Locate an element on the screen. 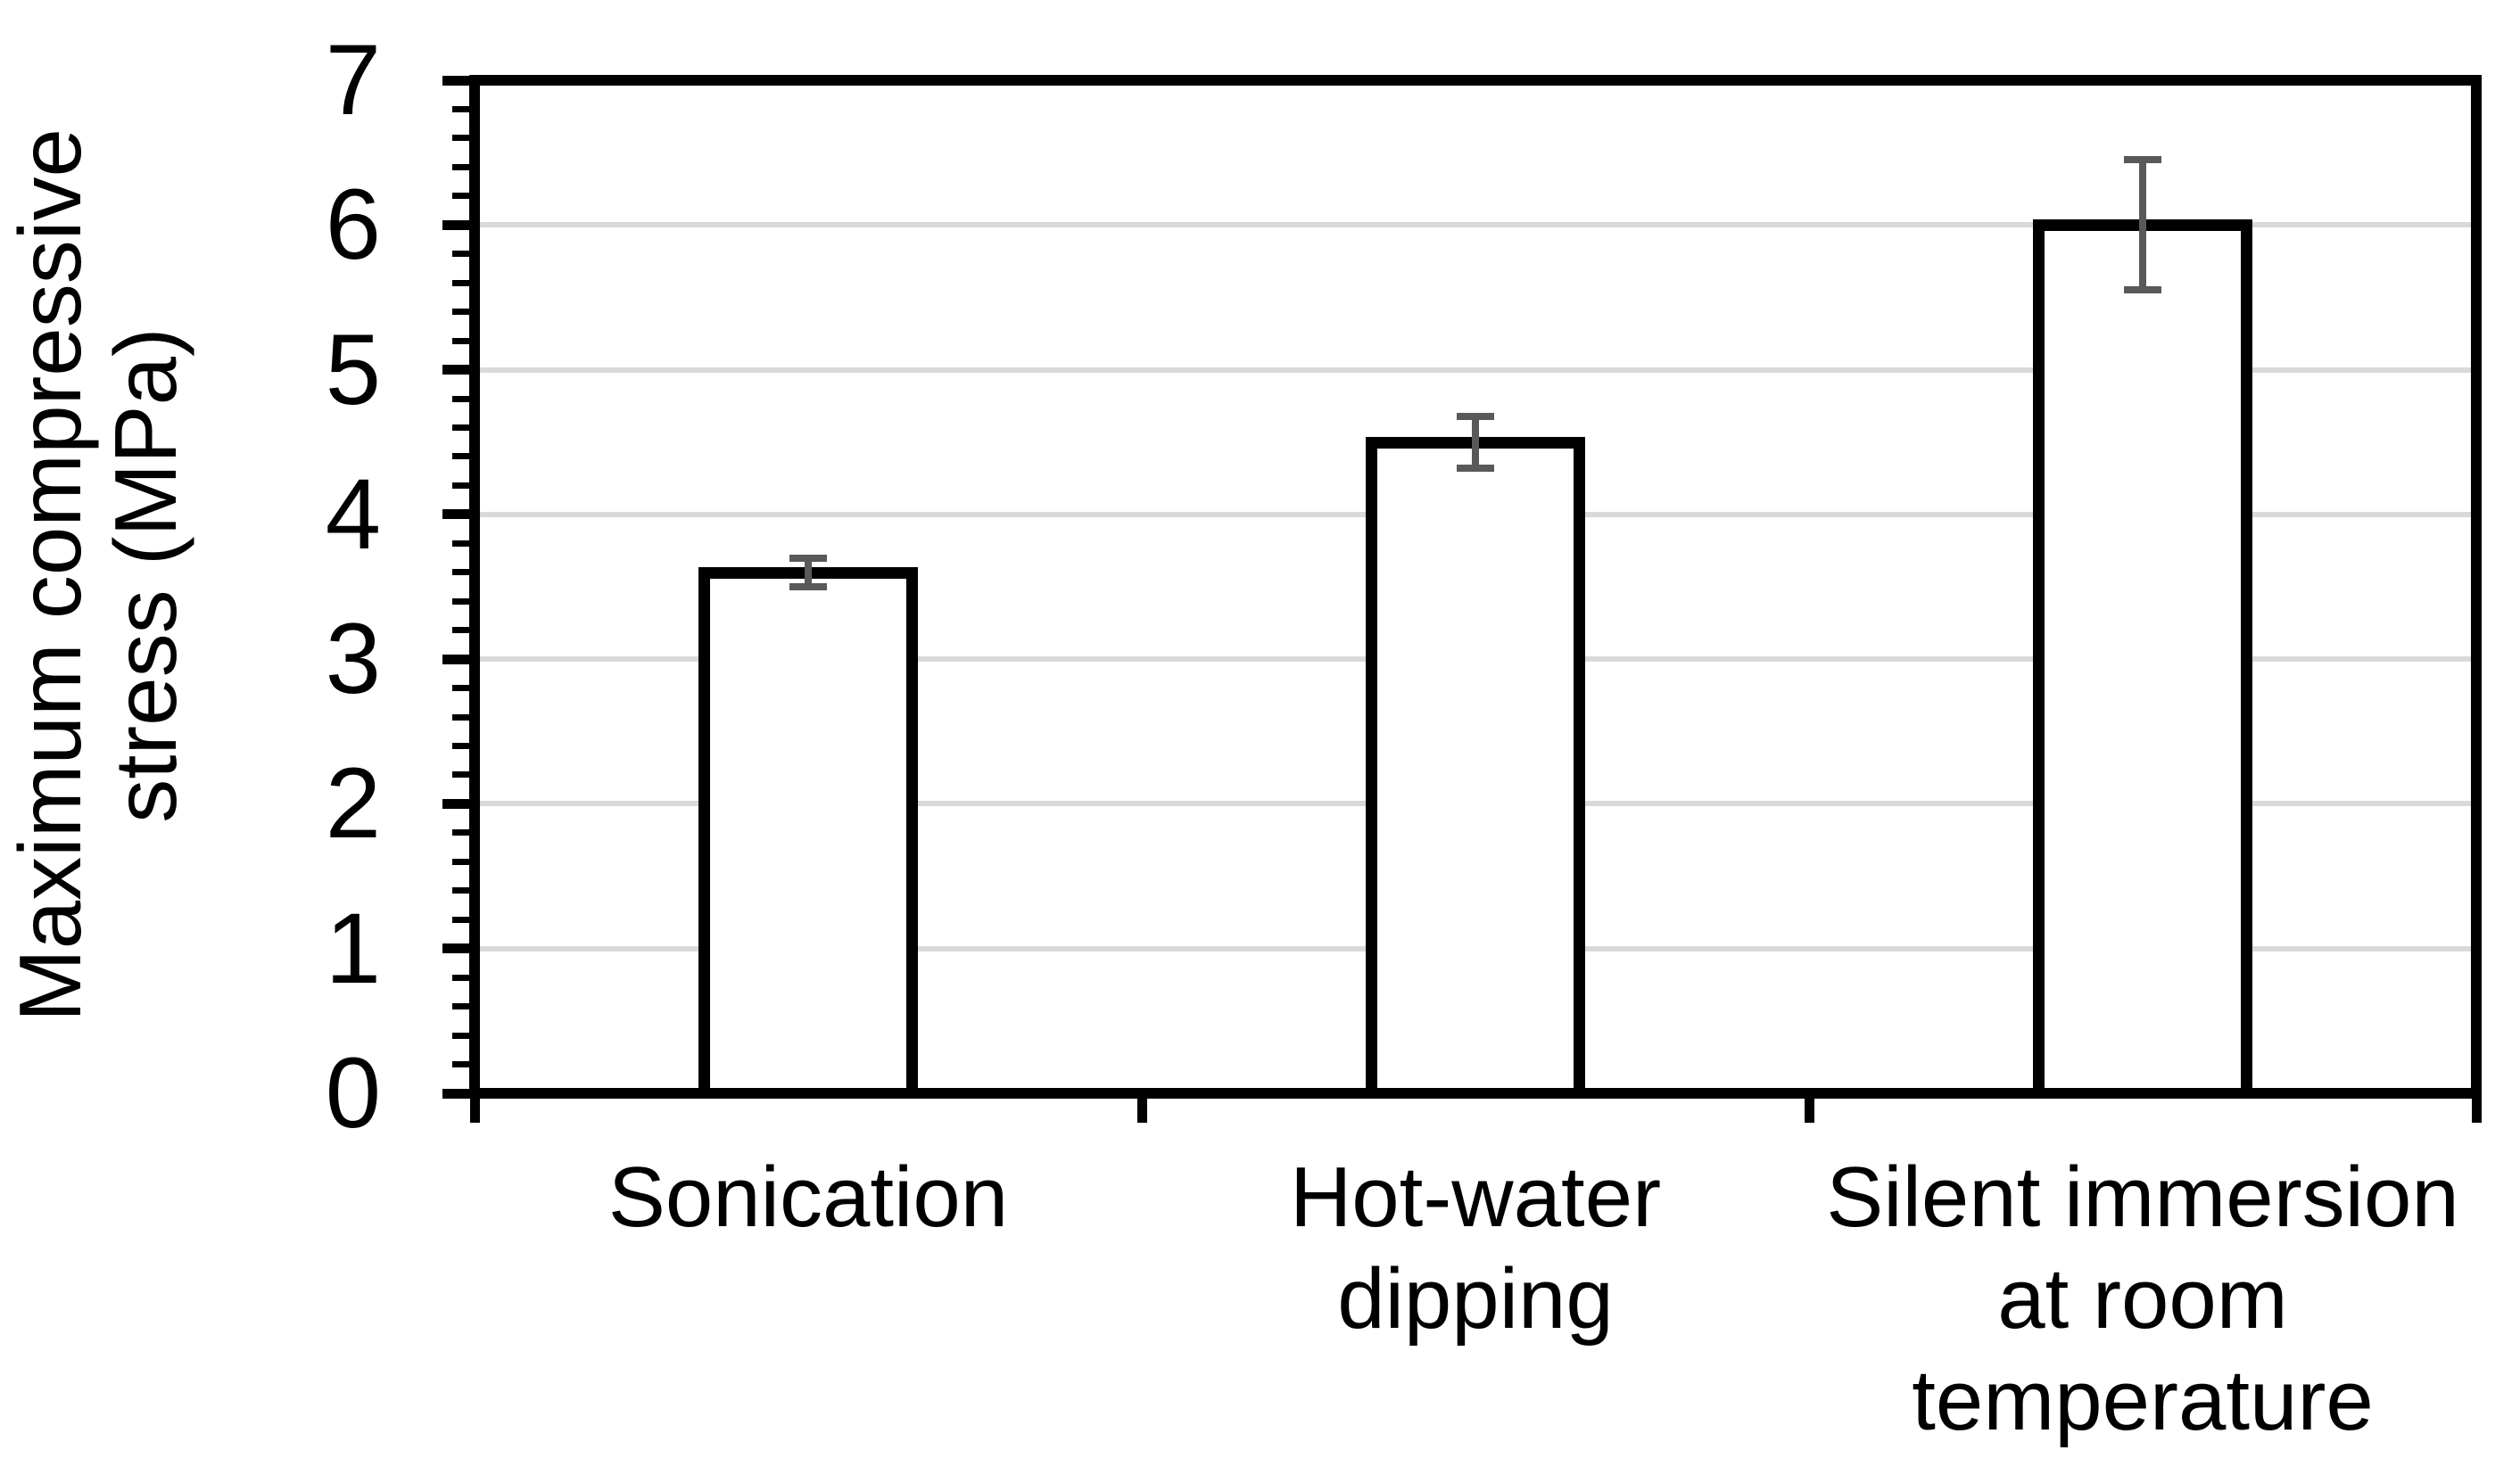  y-minor-tick-6.8 is located at coordinates (460, 108).